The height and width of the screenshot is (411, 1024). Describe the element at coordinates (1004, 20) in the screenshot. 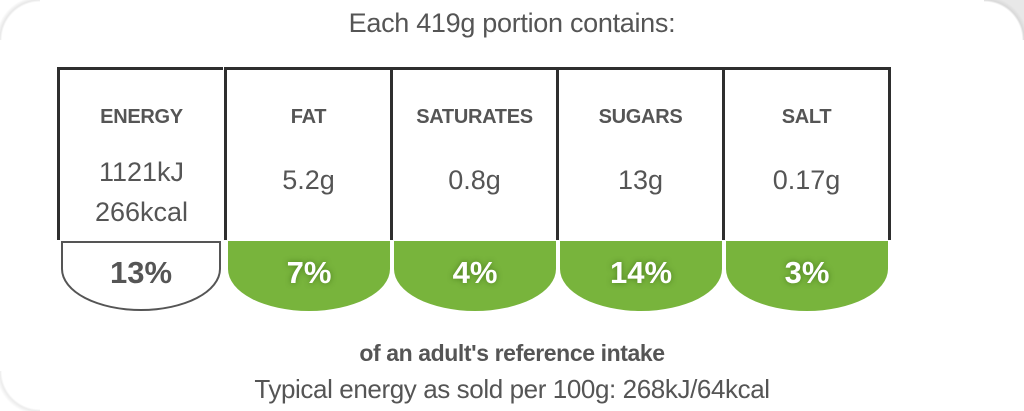

I see `card-corner-top-right` at that location.